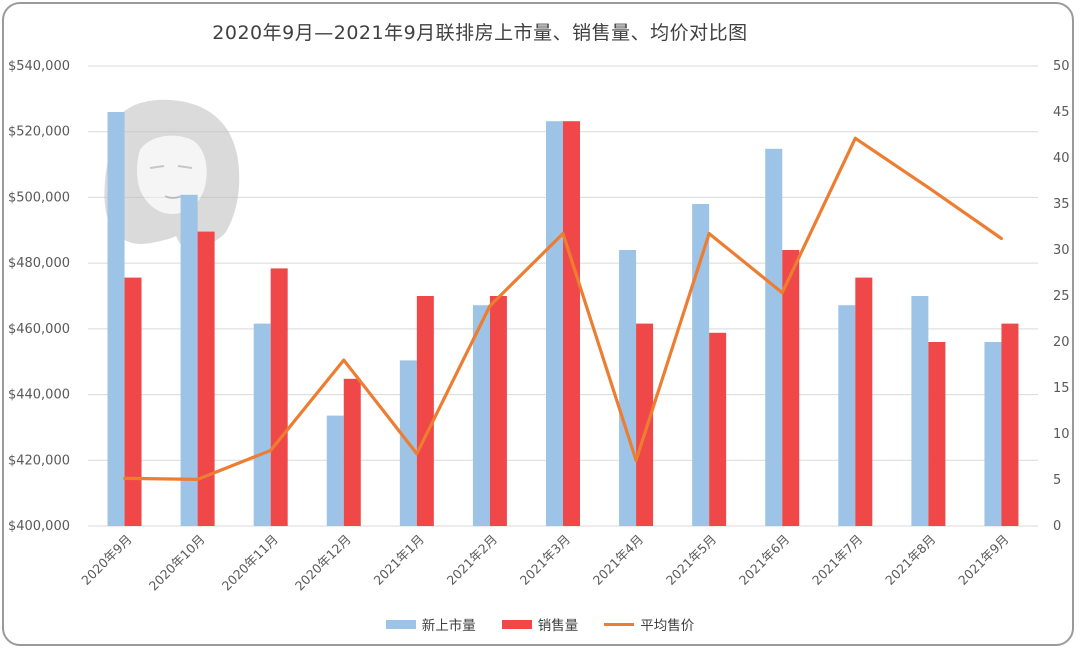  Describe the element at coordinates (983, 560) in the screenshot. I see `x-tick-label: 2021年9月` at that location.